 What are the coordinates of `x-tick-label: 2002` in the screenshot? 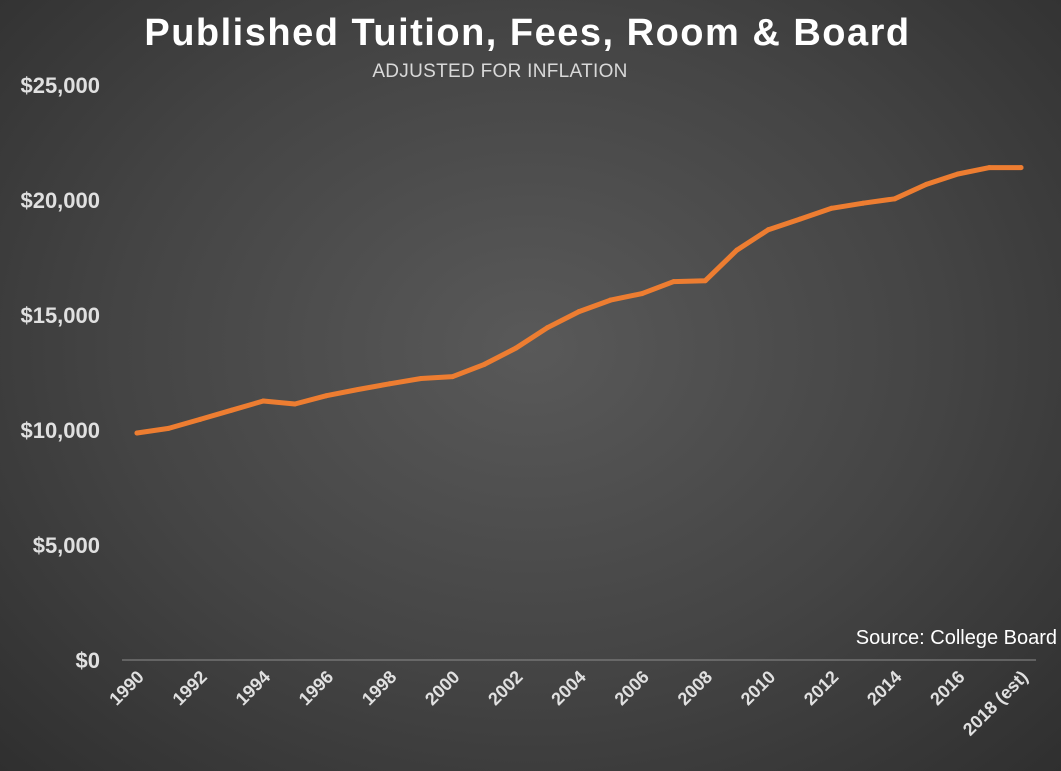 It's located at (505, 688).